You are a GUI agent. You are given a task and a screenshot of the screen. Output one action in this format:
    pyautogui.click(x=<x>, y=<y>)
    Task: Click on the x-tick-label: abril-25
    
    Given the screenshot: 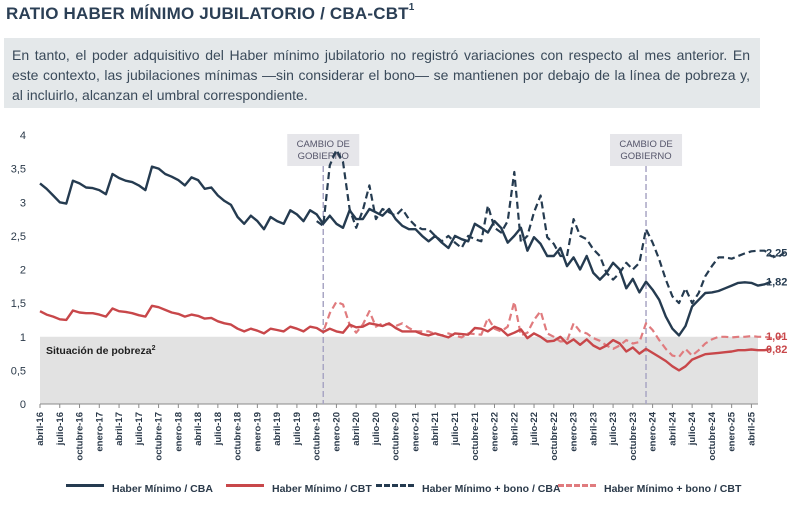 What is the action you would take?
    pyautogui.click(x=751, y=428)
    